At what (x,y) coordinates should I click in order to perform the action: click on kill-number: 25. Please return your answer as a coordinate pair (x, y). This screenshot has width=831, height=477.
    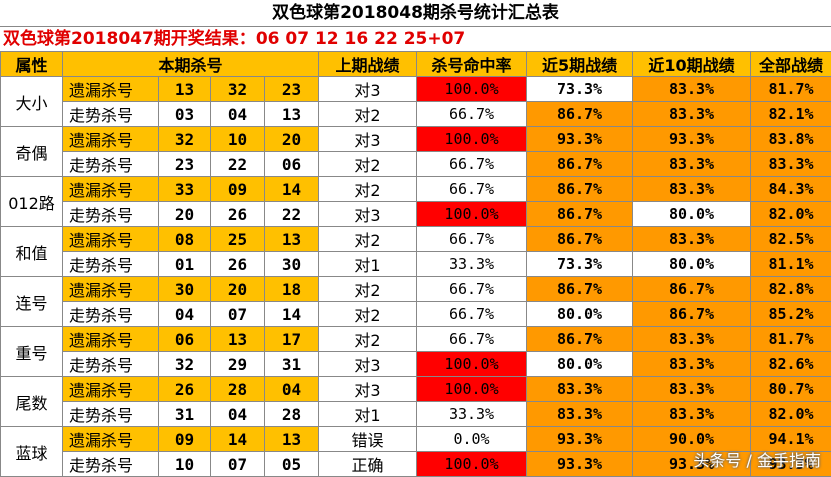
    Looking at the image, I should click on (237, 239).